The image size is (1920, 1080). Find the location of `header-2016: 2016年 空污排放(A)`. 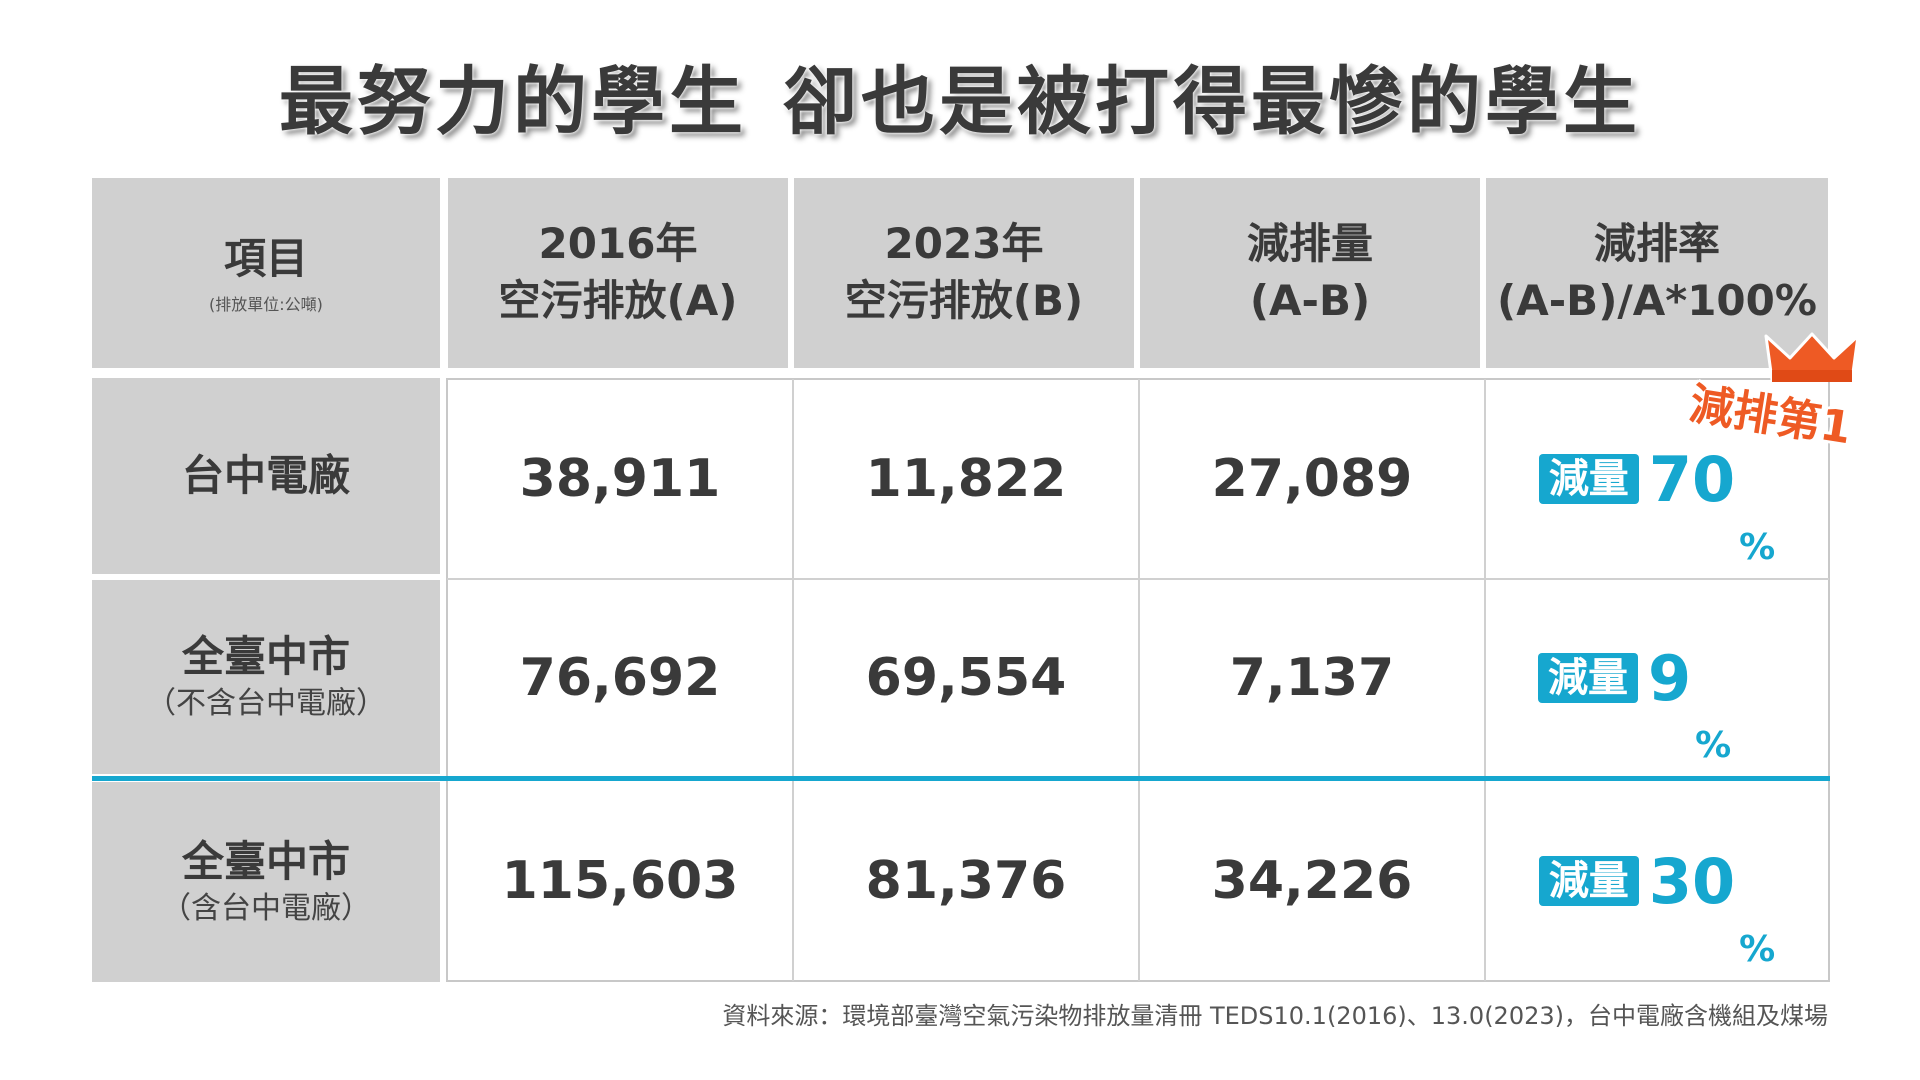

header-2016: 2016年 空污排放(A) is located at coordinates (618, 273).